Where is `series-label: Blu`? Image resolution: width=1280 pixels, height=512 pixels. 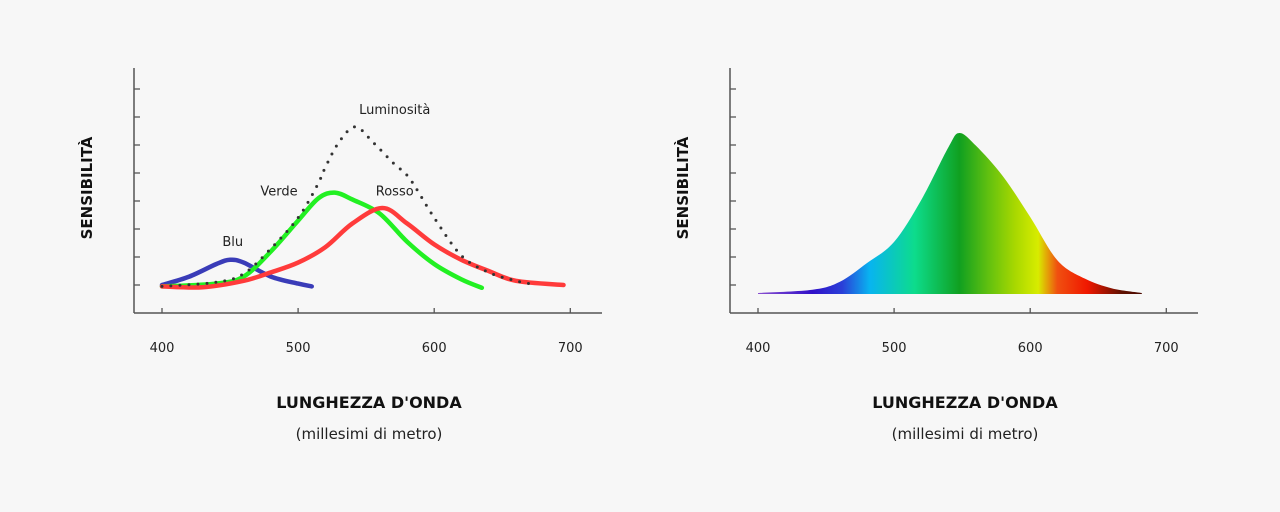 series-label: Blu is located at coordinates (232, 242).